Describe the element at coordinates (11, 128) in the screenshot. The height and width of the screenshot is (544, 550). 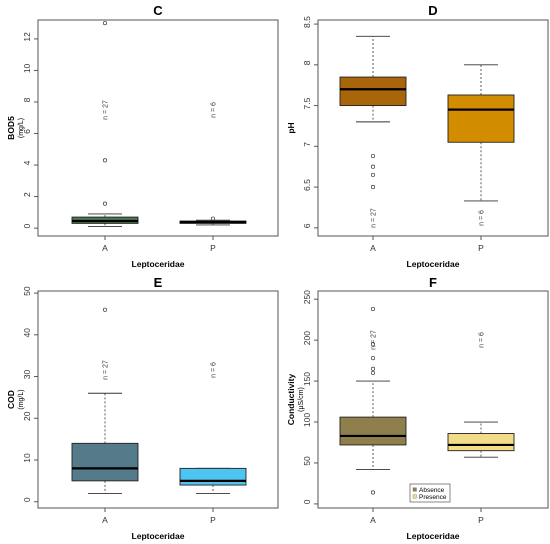
I see `y-axis-label: BOD5` at that location.